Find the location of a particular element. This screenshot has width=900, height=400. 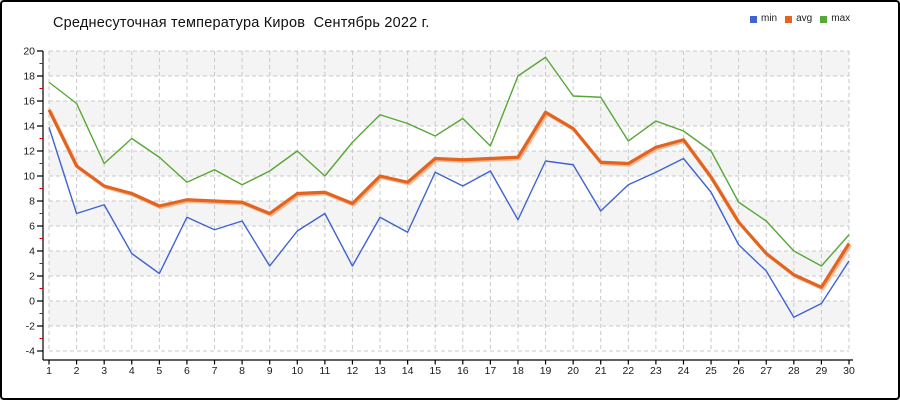

x-tick-label: 28 is located at coordinates (794, 371).